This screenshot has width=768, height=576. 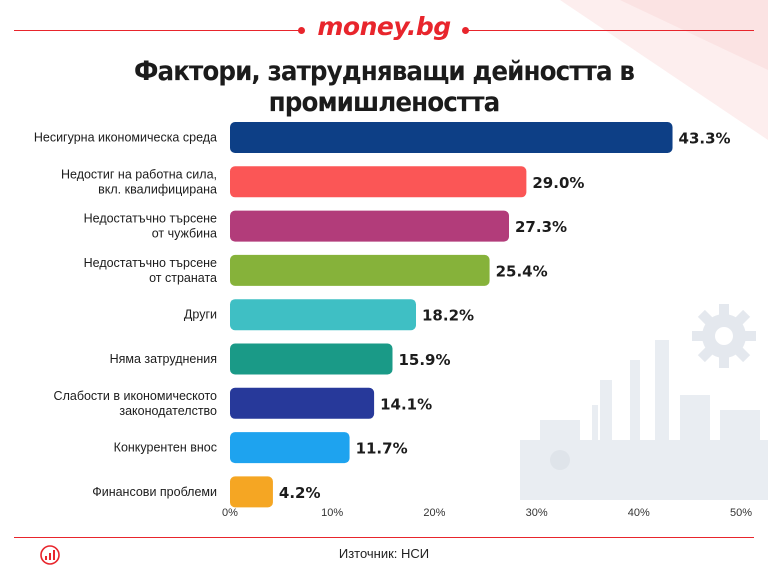 What do you see at coordinates (382, 449) in the screenshot?
I see `value-label-7: 11.7%` at bounding box center [382, 449].